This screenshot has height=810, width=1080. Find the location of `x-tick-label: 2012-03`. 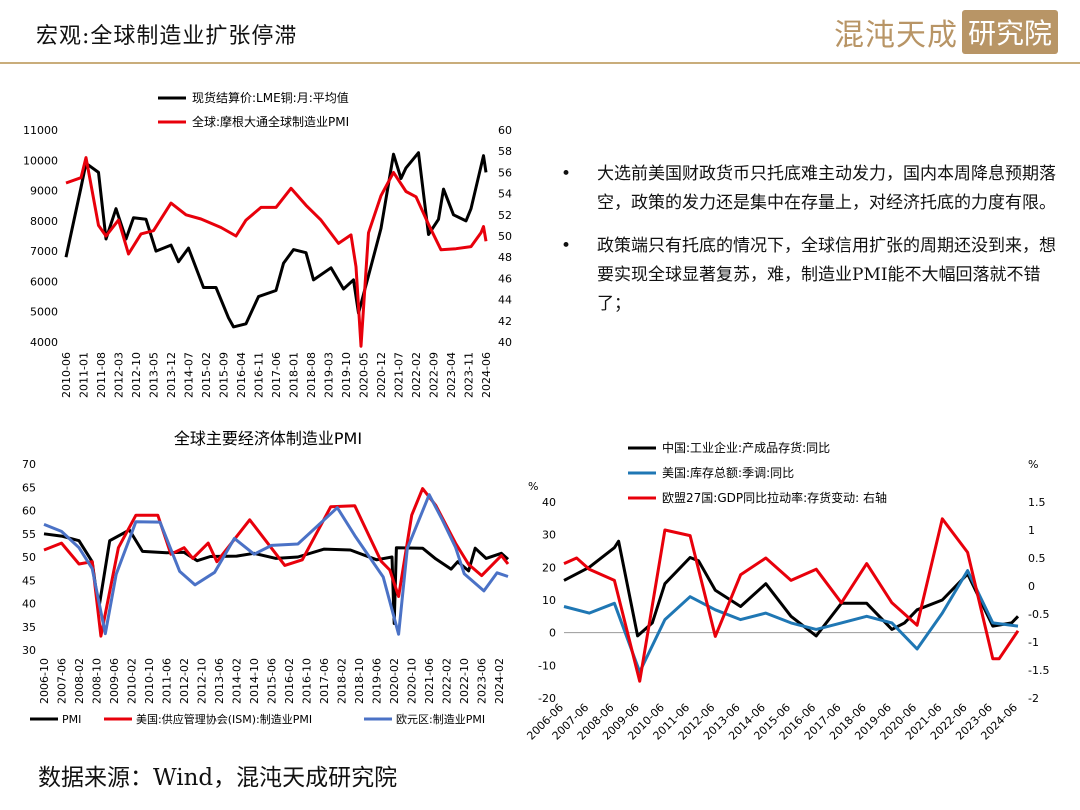

x-tick-label: 2012-03 is located at coordinates (119, 375).